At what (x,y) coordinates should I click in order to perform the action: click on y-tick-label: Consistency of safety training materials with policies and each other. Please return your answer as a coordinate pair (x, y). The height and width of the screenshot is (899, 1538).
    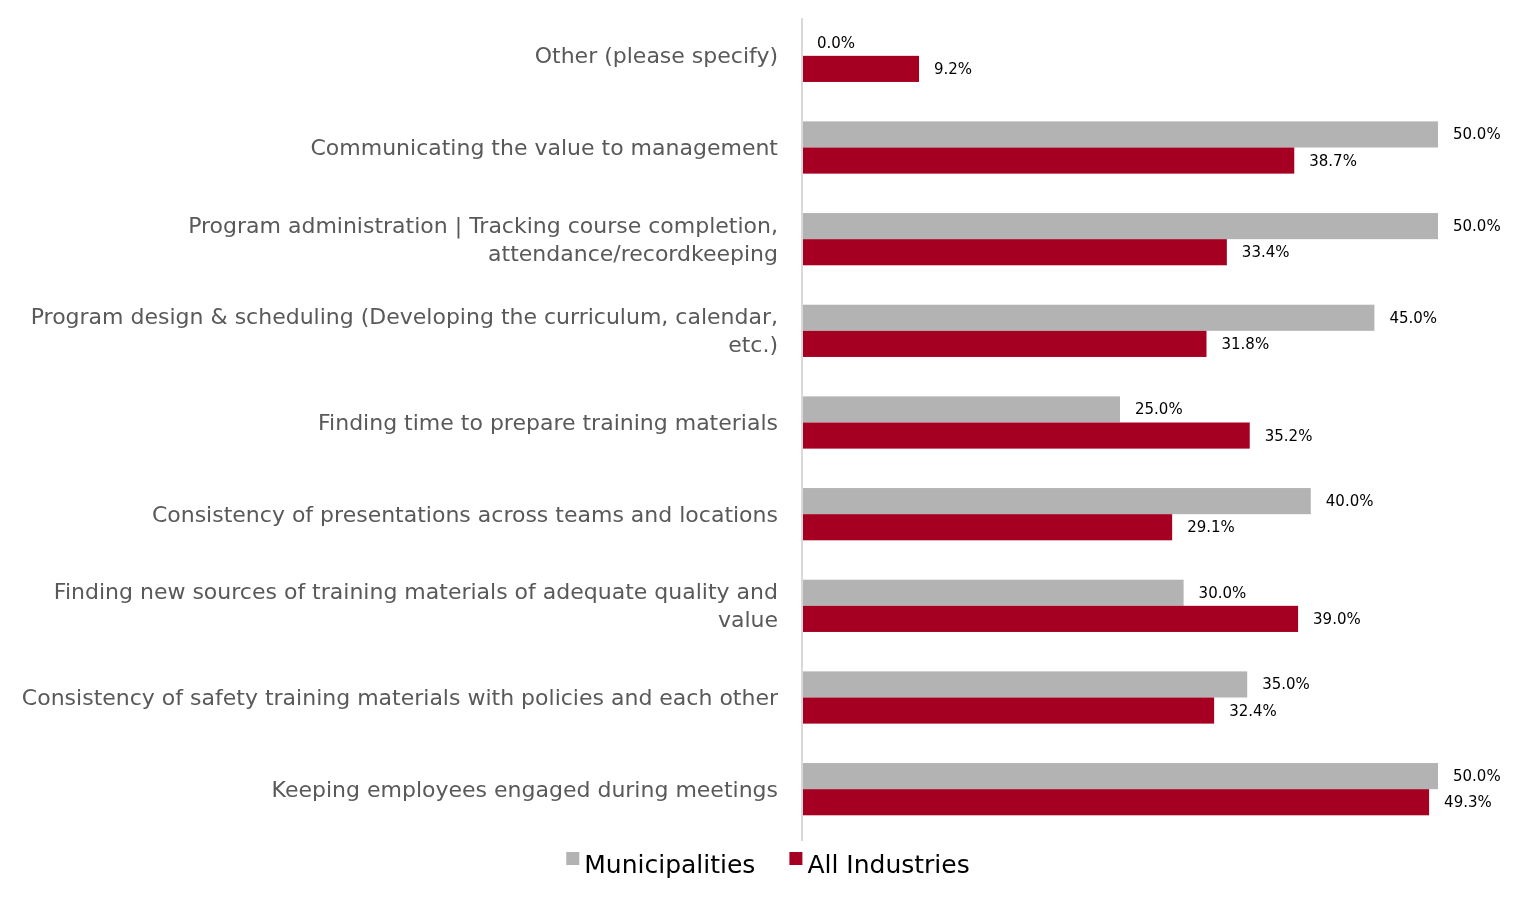
    Looking at the image, I should click on (400, 697).